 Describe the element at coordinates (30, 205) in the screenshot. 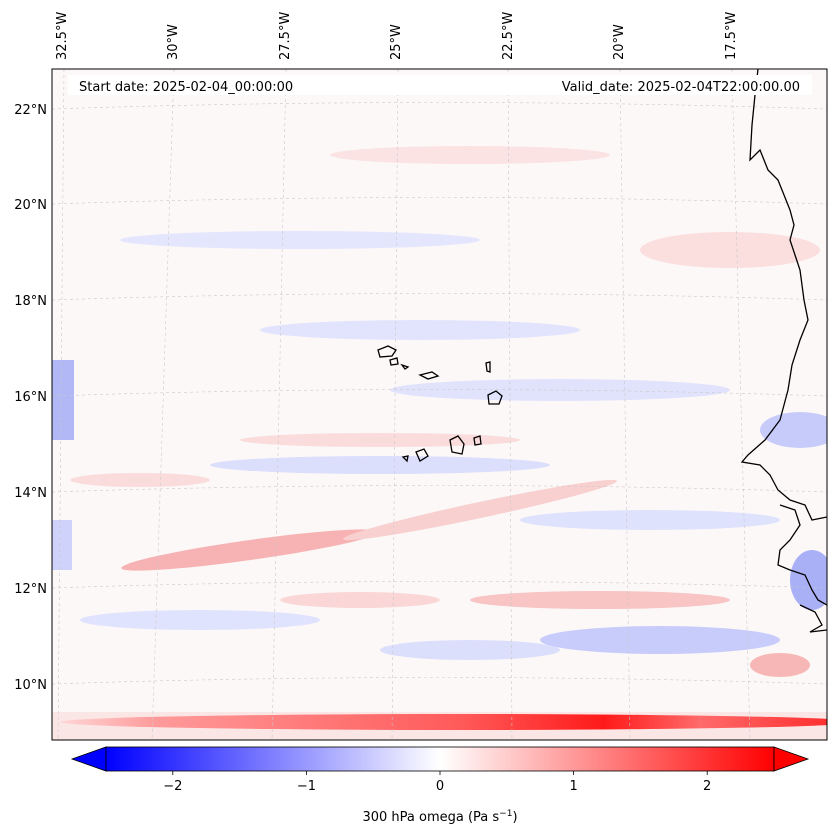

I see `lat-label: 20°N` at that location.